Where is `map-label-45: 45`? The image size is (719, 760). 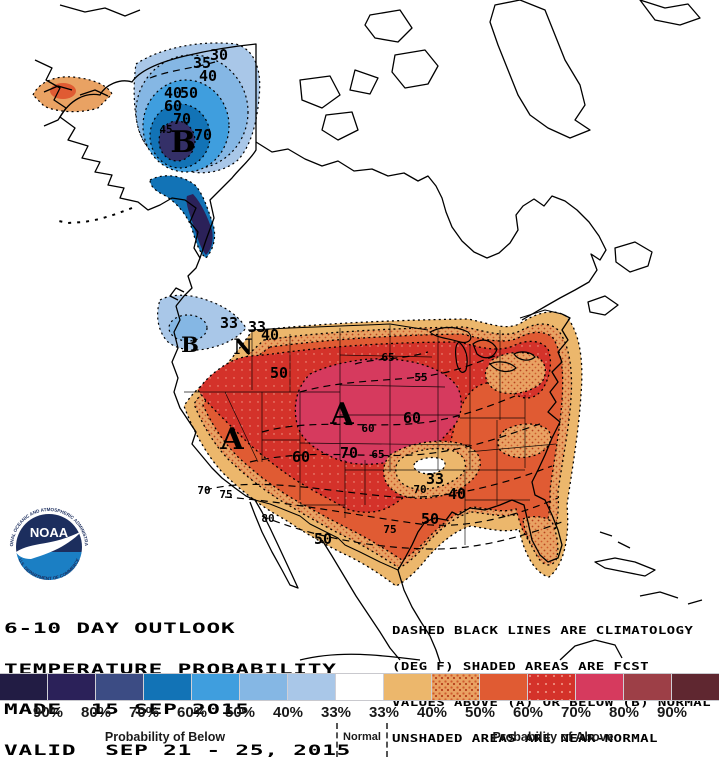
map-label-45: 45 is located at coordinates (165, 129).